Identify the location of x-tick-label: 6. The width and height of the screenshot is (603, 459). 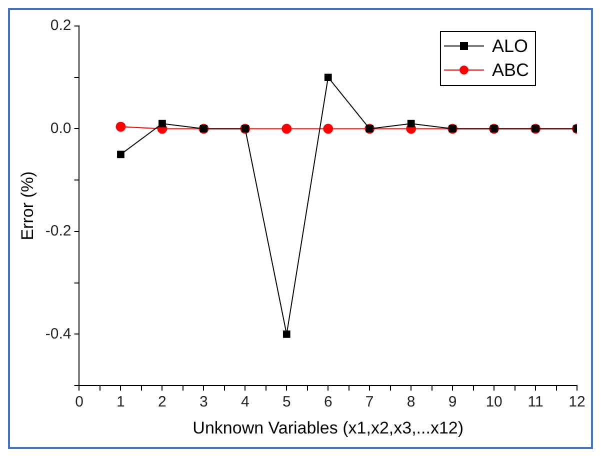
(328, 402).